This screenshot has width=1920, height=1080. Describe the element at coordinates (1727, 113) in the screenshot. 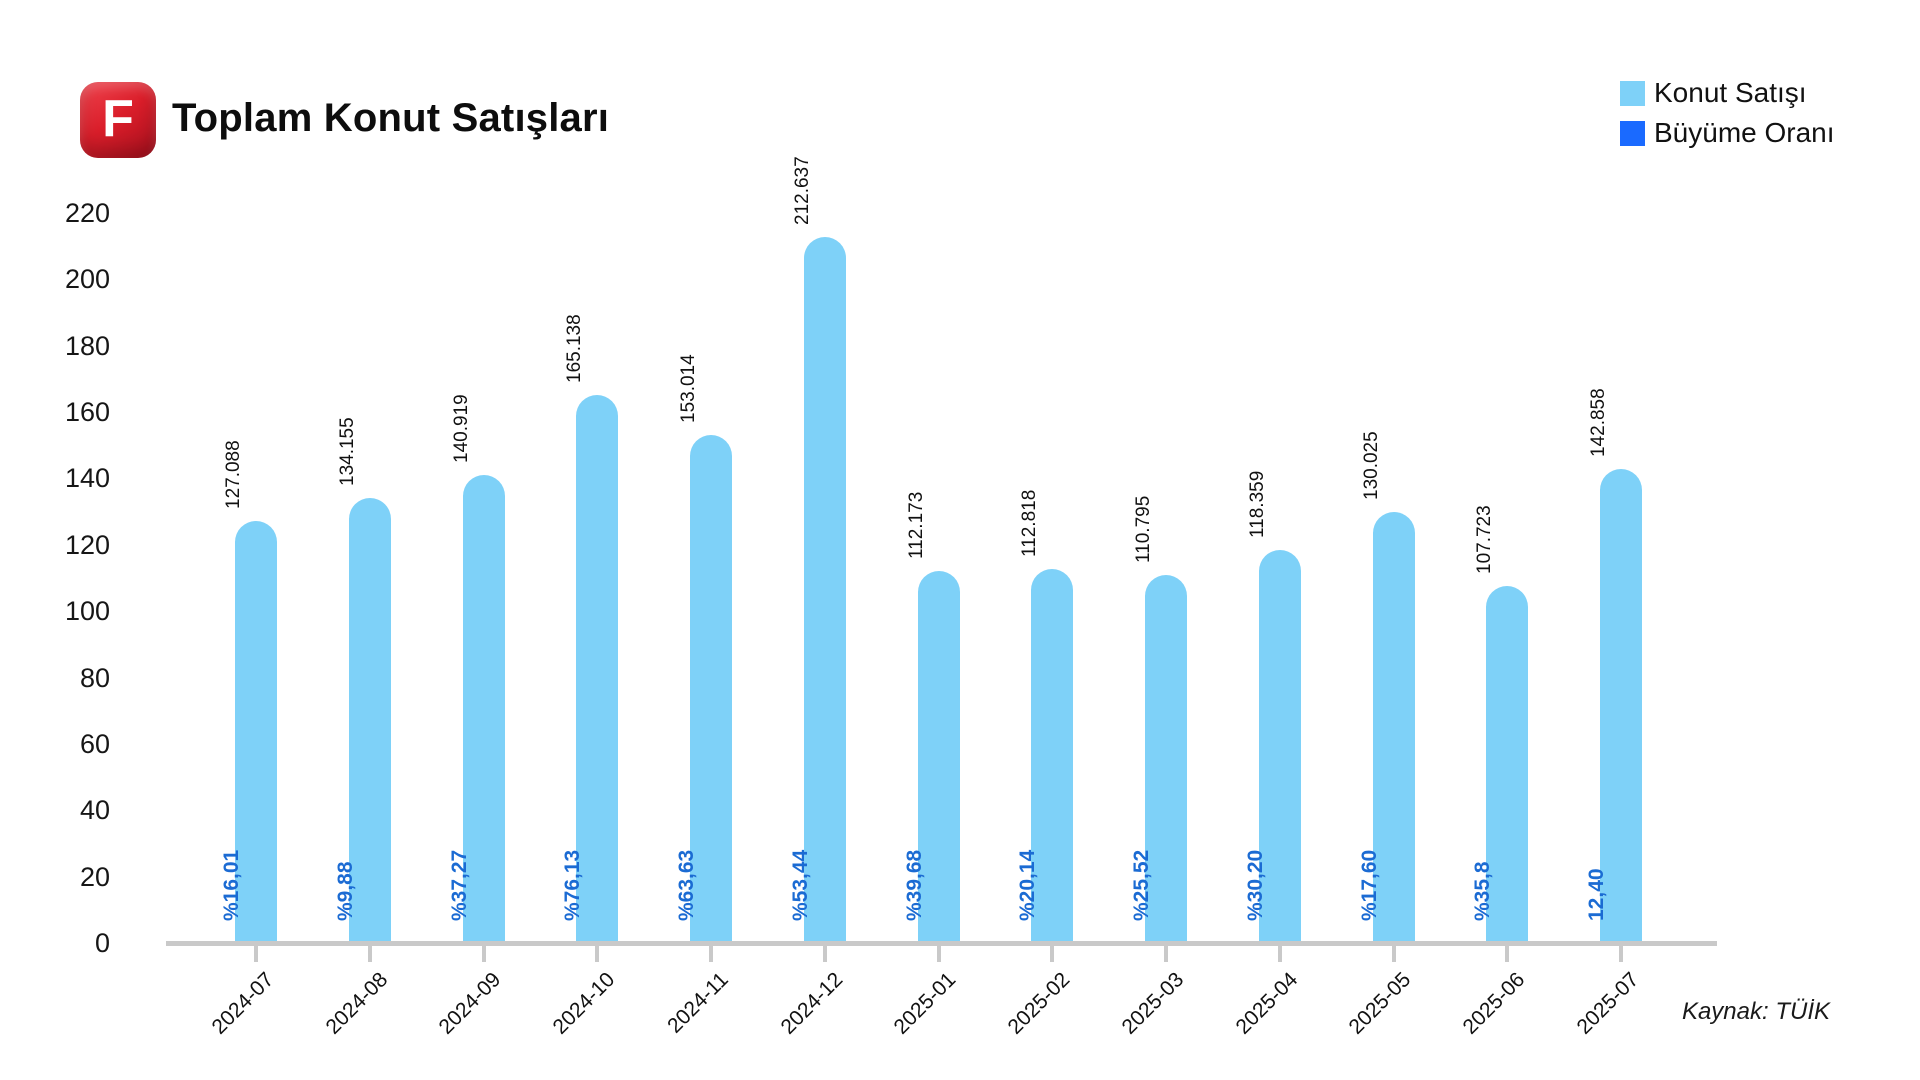

I see `legend: Konut Satışı Büyüme Oranı` at that location.